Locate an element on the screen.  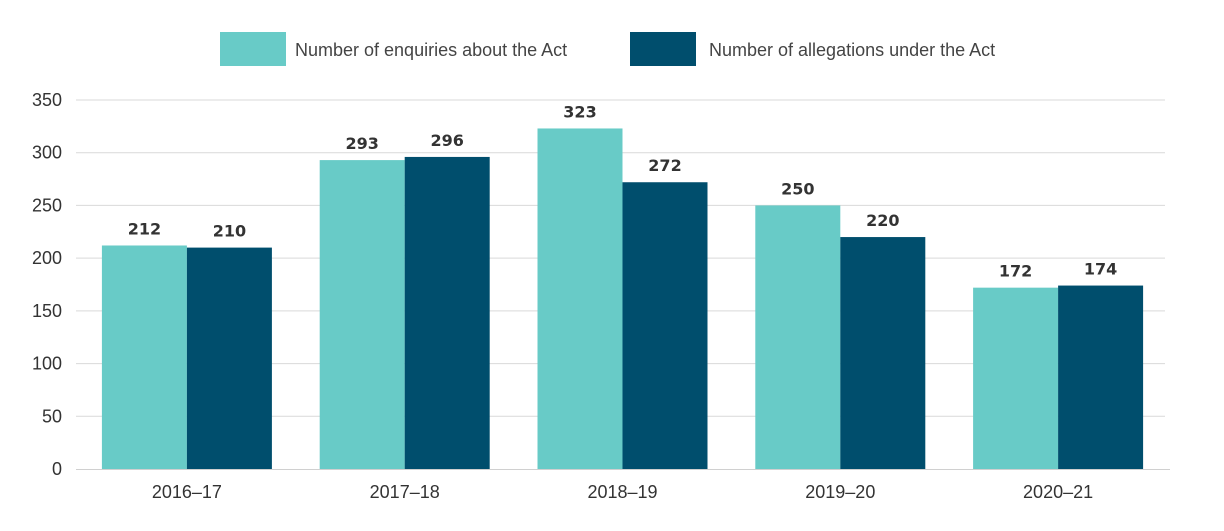
legend-swatch-allegations is located at coordinates (663, 49).